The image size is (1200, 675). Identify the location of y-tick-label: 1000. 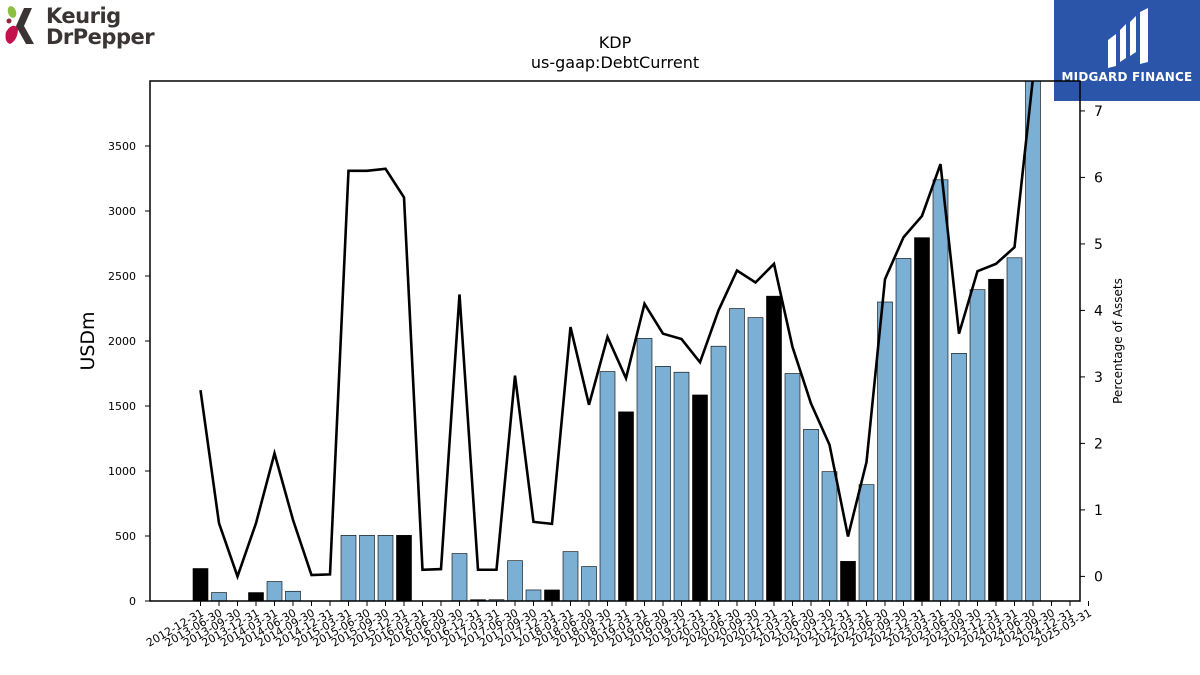
(122, 471).